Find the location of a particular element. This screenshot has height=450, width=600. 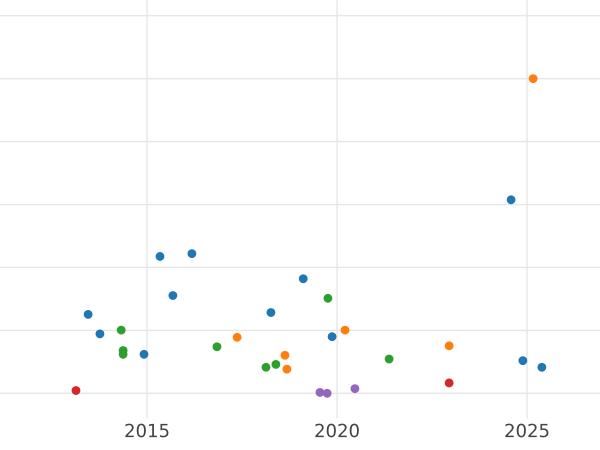

x-tick-label: 2020 is located at coordinates (337, 431).